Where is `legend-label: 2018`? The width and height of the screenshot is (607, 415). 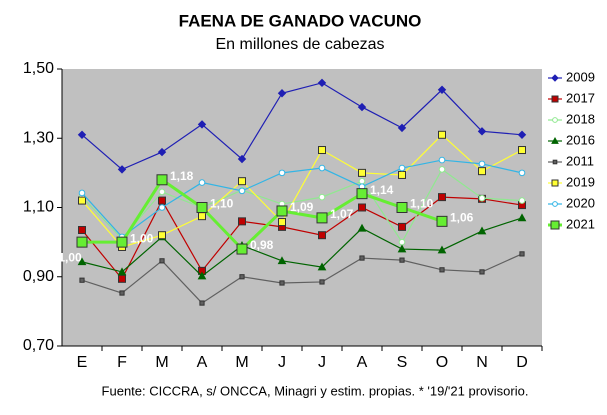
legend-label: 2018 is located at coordinates (580, 118).